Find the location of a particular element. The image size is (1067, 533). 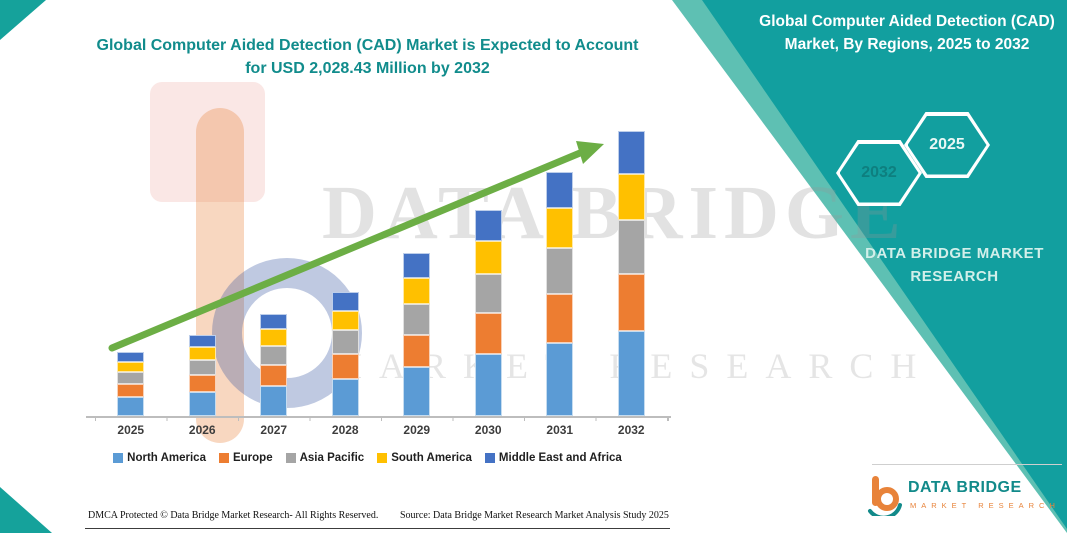

corner-triangle-bottom-left is located at coordinates (26, 510).